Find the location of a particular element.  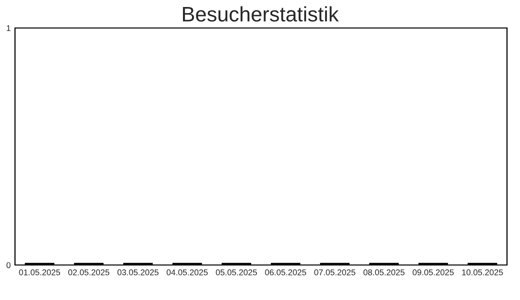

x-tick-label: 05.05.2025 is located at coordinates (236, 272).